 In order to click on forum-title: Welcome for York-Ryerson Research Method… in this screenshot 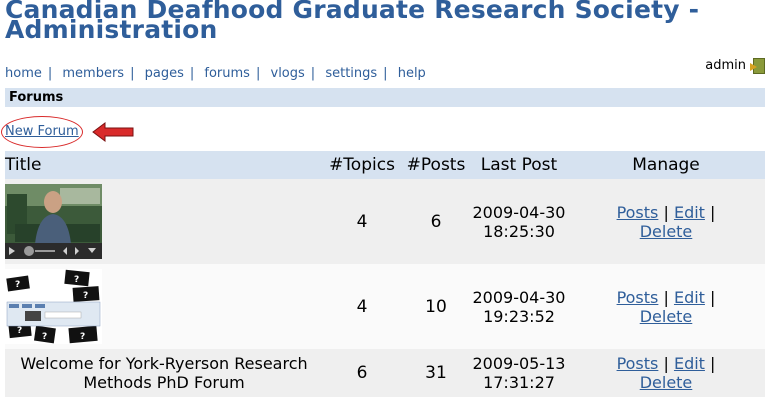, I will do `click(164, 373)`.